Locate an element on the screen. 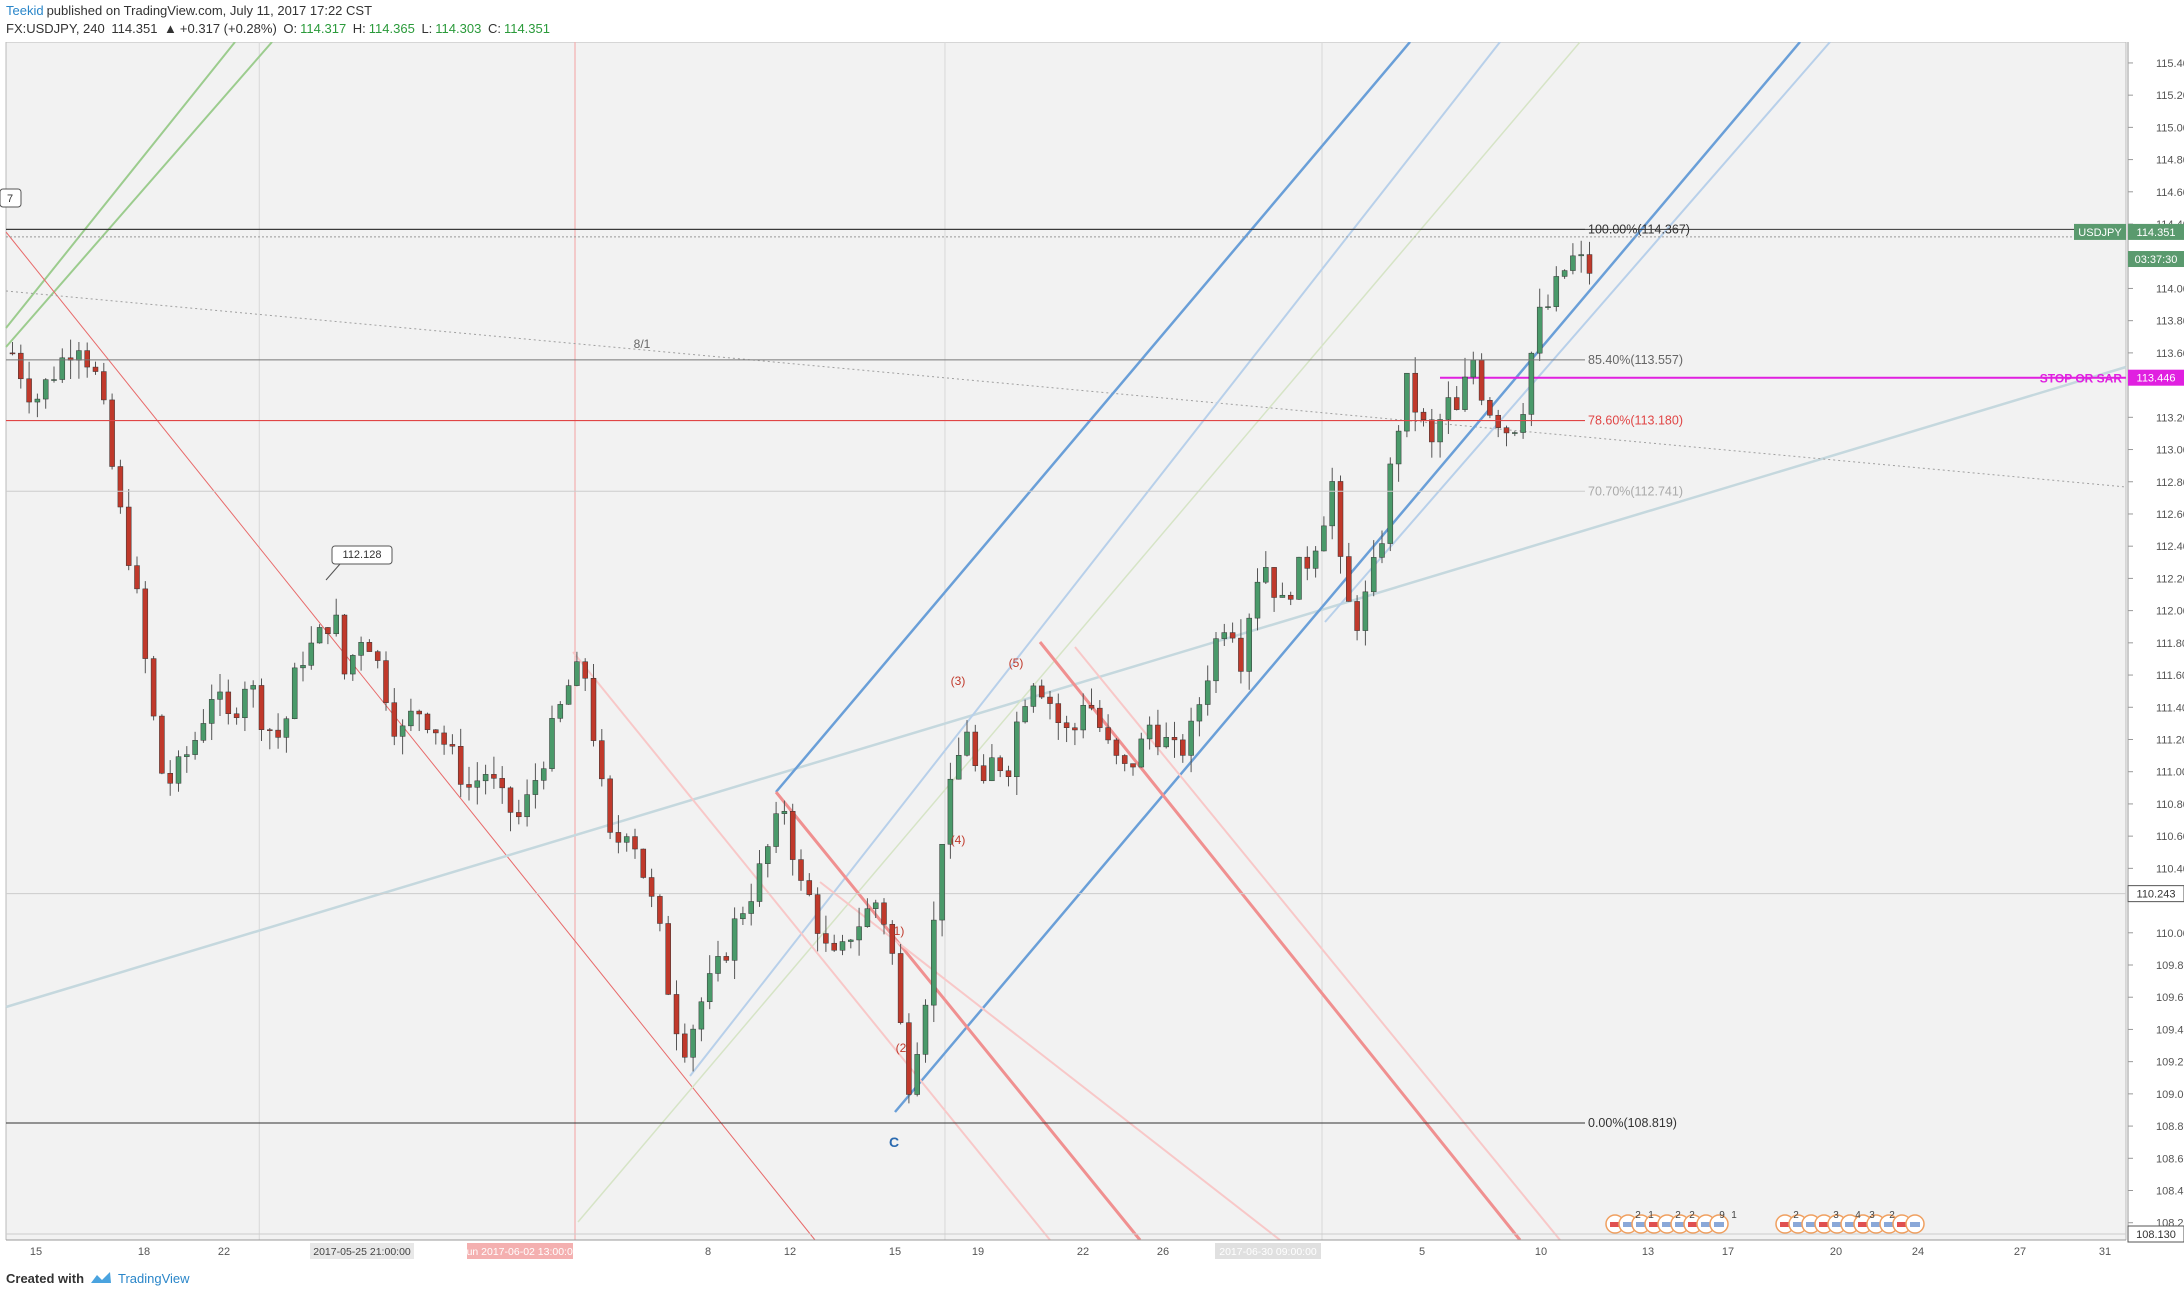 The height and width of the screenshot is (1295, 2184). event-count: 3 is located at coordinates (1836, 1215).